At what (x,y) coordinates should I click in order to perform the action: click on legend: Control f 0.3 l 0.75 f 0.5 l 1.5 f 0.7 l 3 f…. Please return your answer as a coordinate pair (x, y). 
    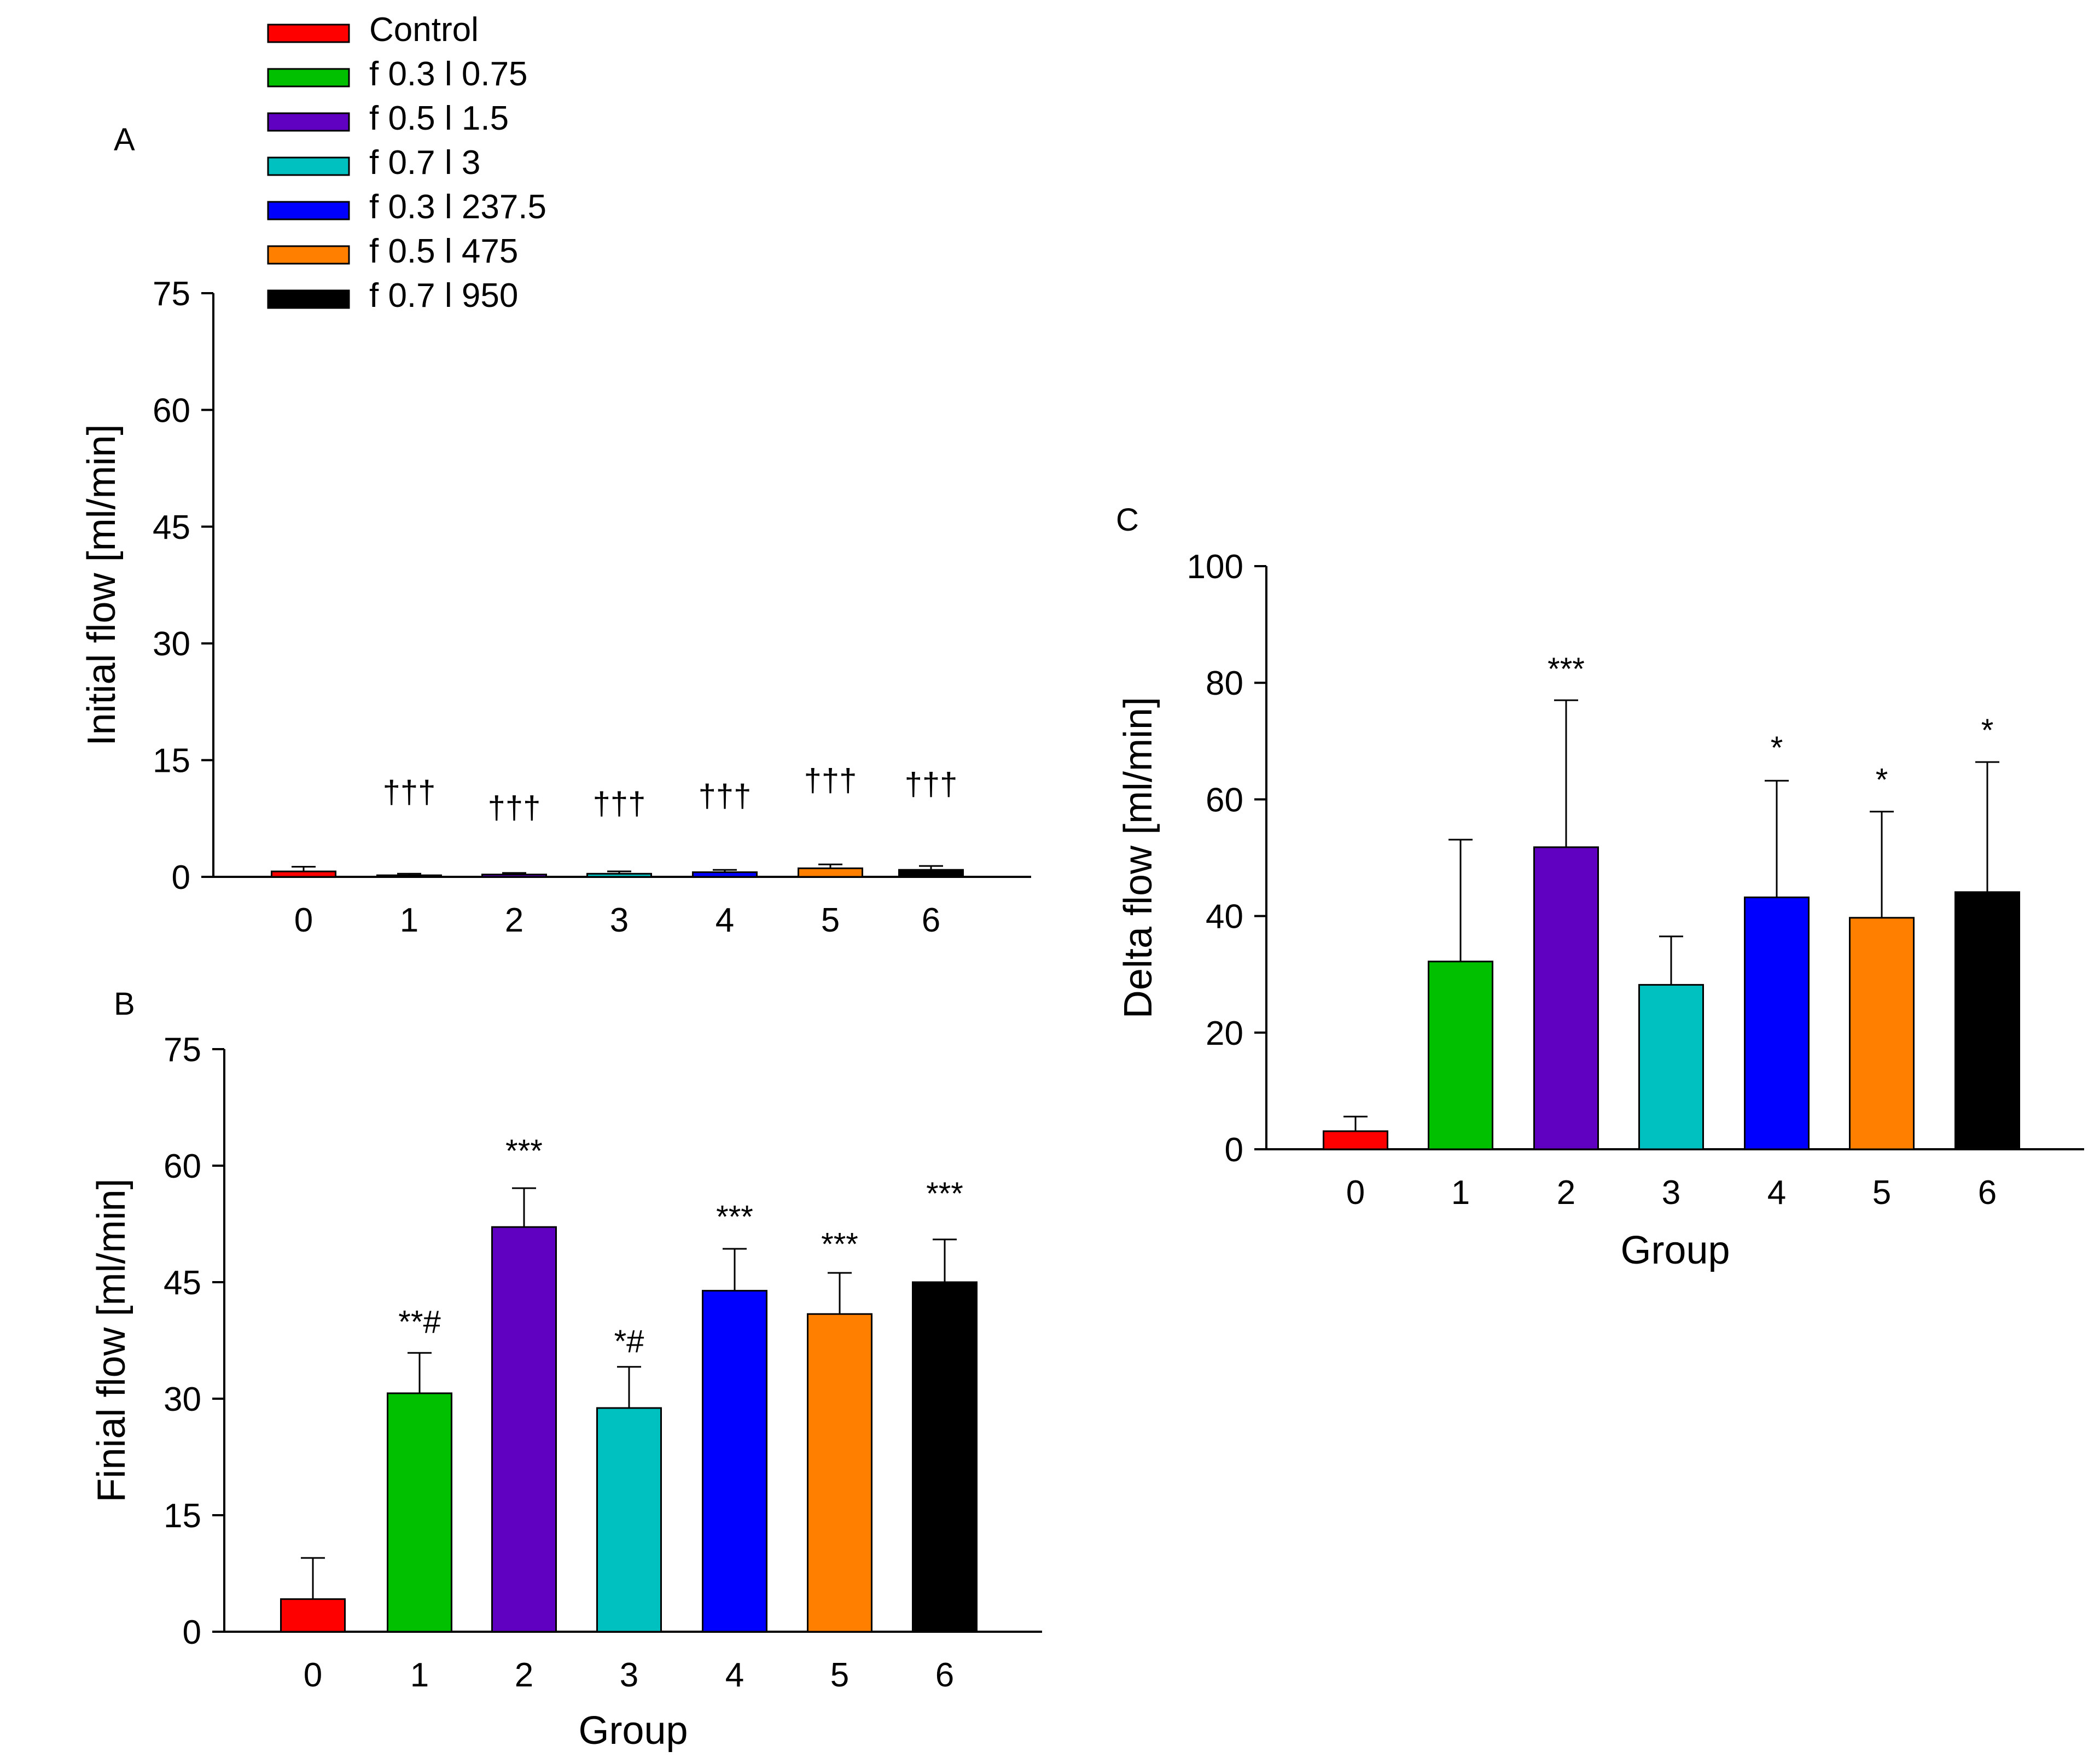
    Looking at the image, I should click on (406, 163).